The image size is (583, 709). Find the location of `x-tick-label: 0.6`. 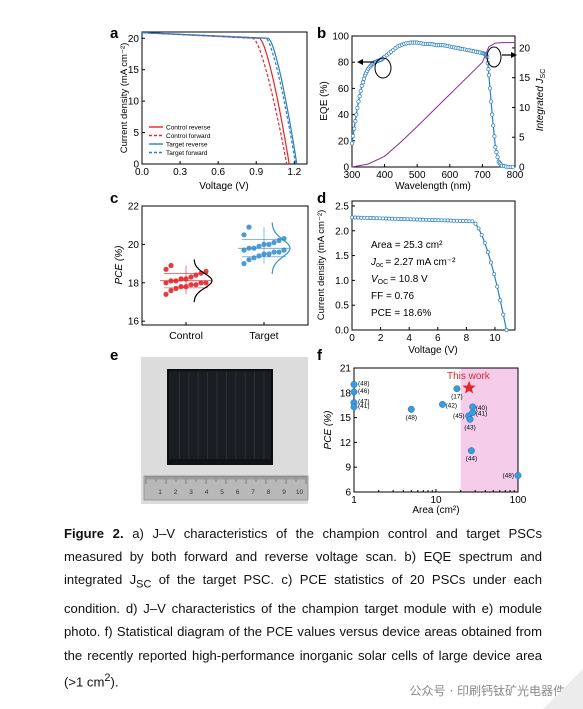

x-tick-label: 0.6 is located at coordinates (218, 172).